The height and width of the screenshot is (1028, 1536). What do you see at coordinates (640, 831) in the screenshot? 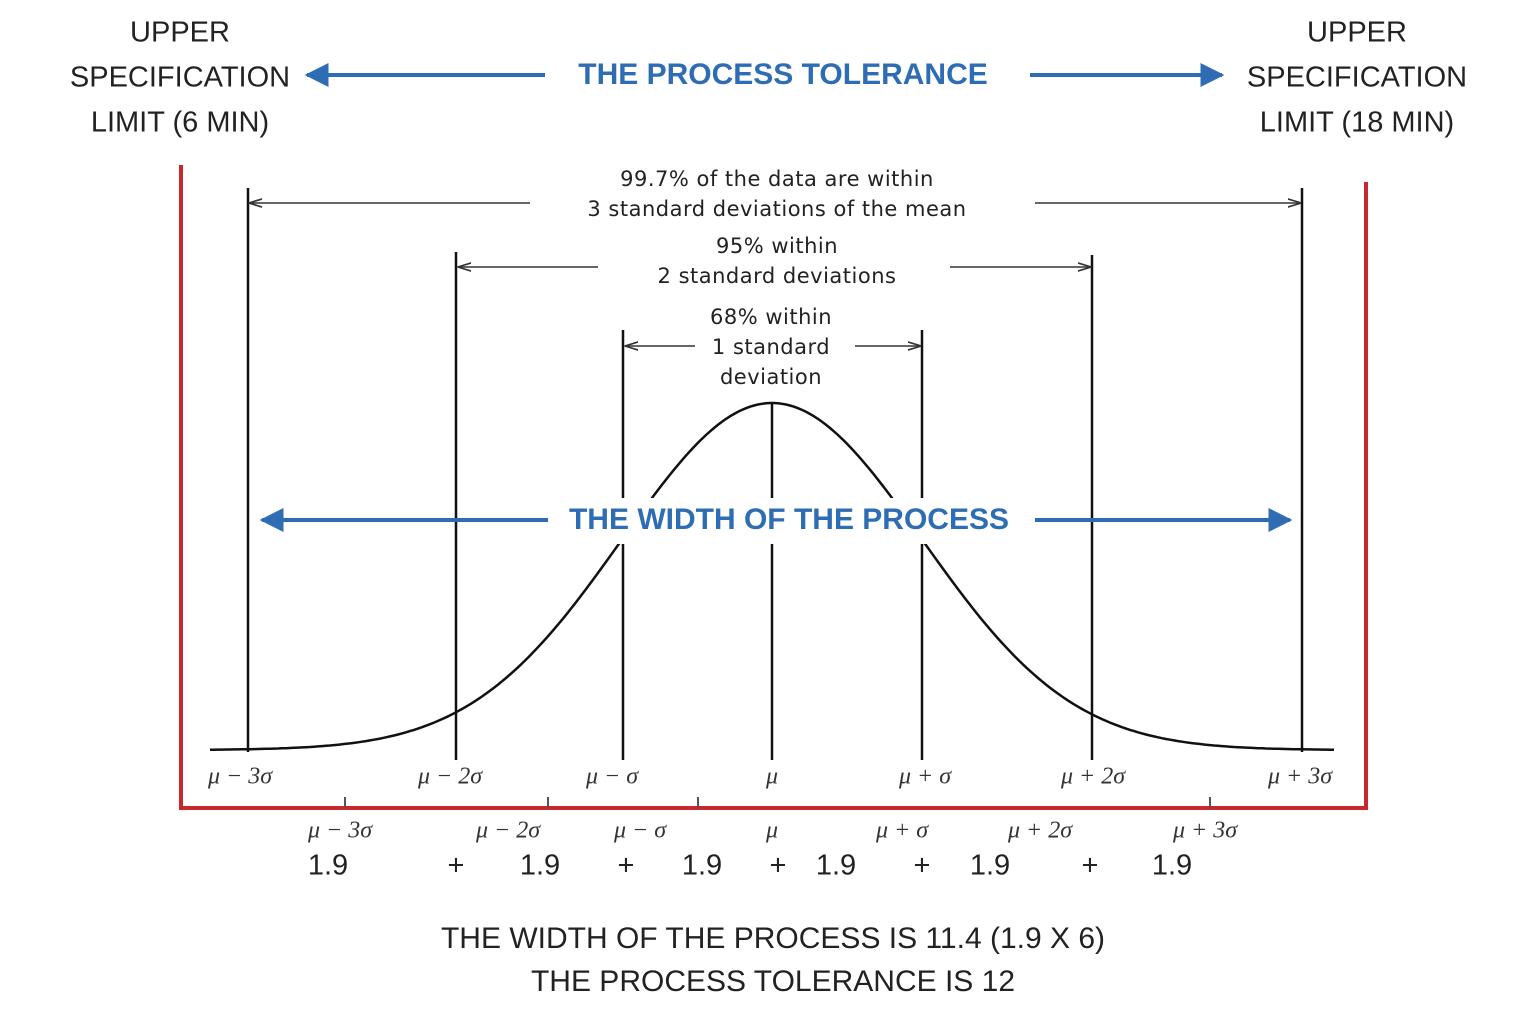
I see `segment-label: μ − σ` at bounding box center [640, 831].